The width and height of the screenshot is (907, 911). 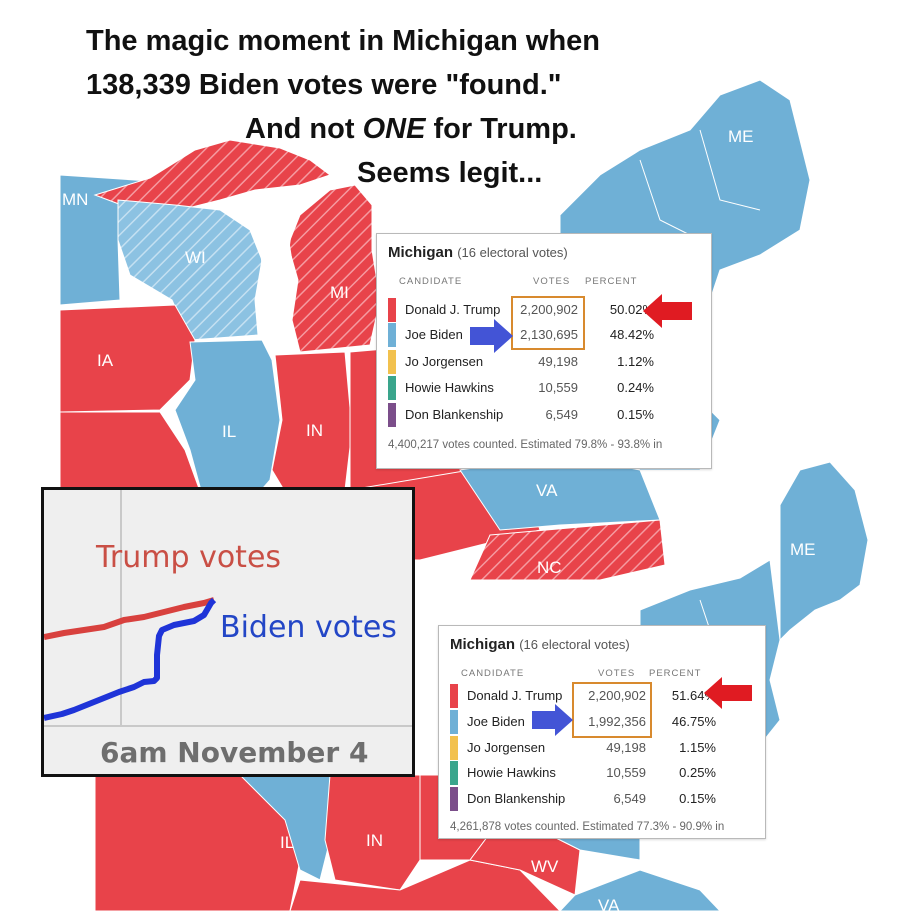 I want to click on label-in-bottom: IN, so click(x=374, y=840).